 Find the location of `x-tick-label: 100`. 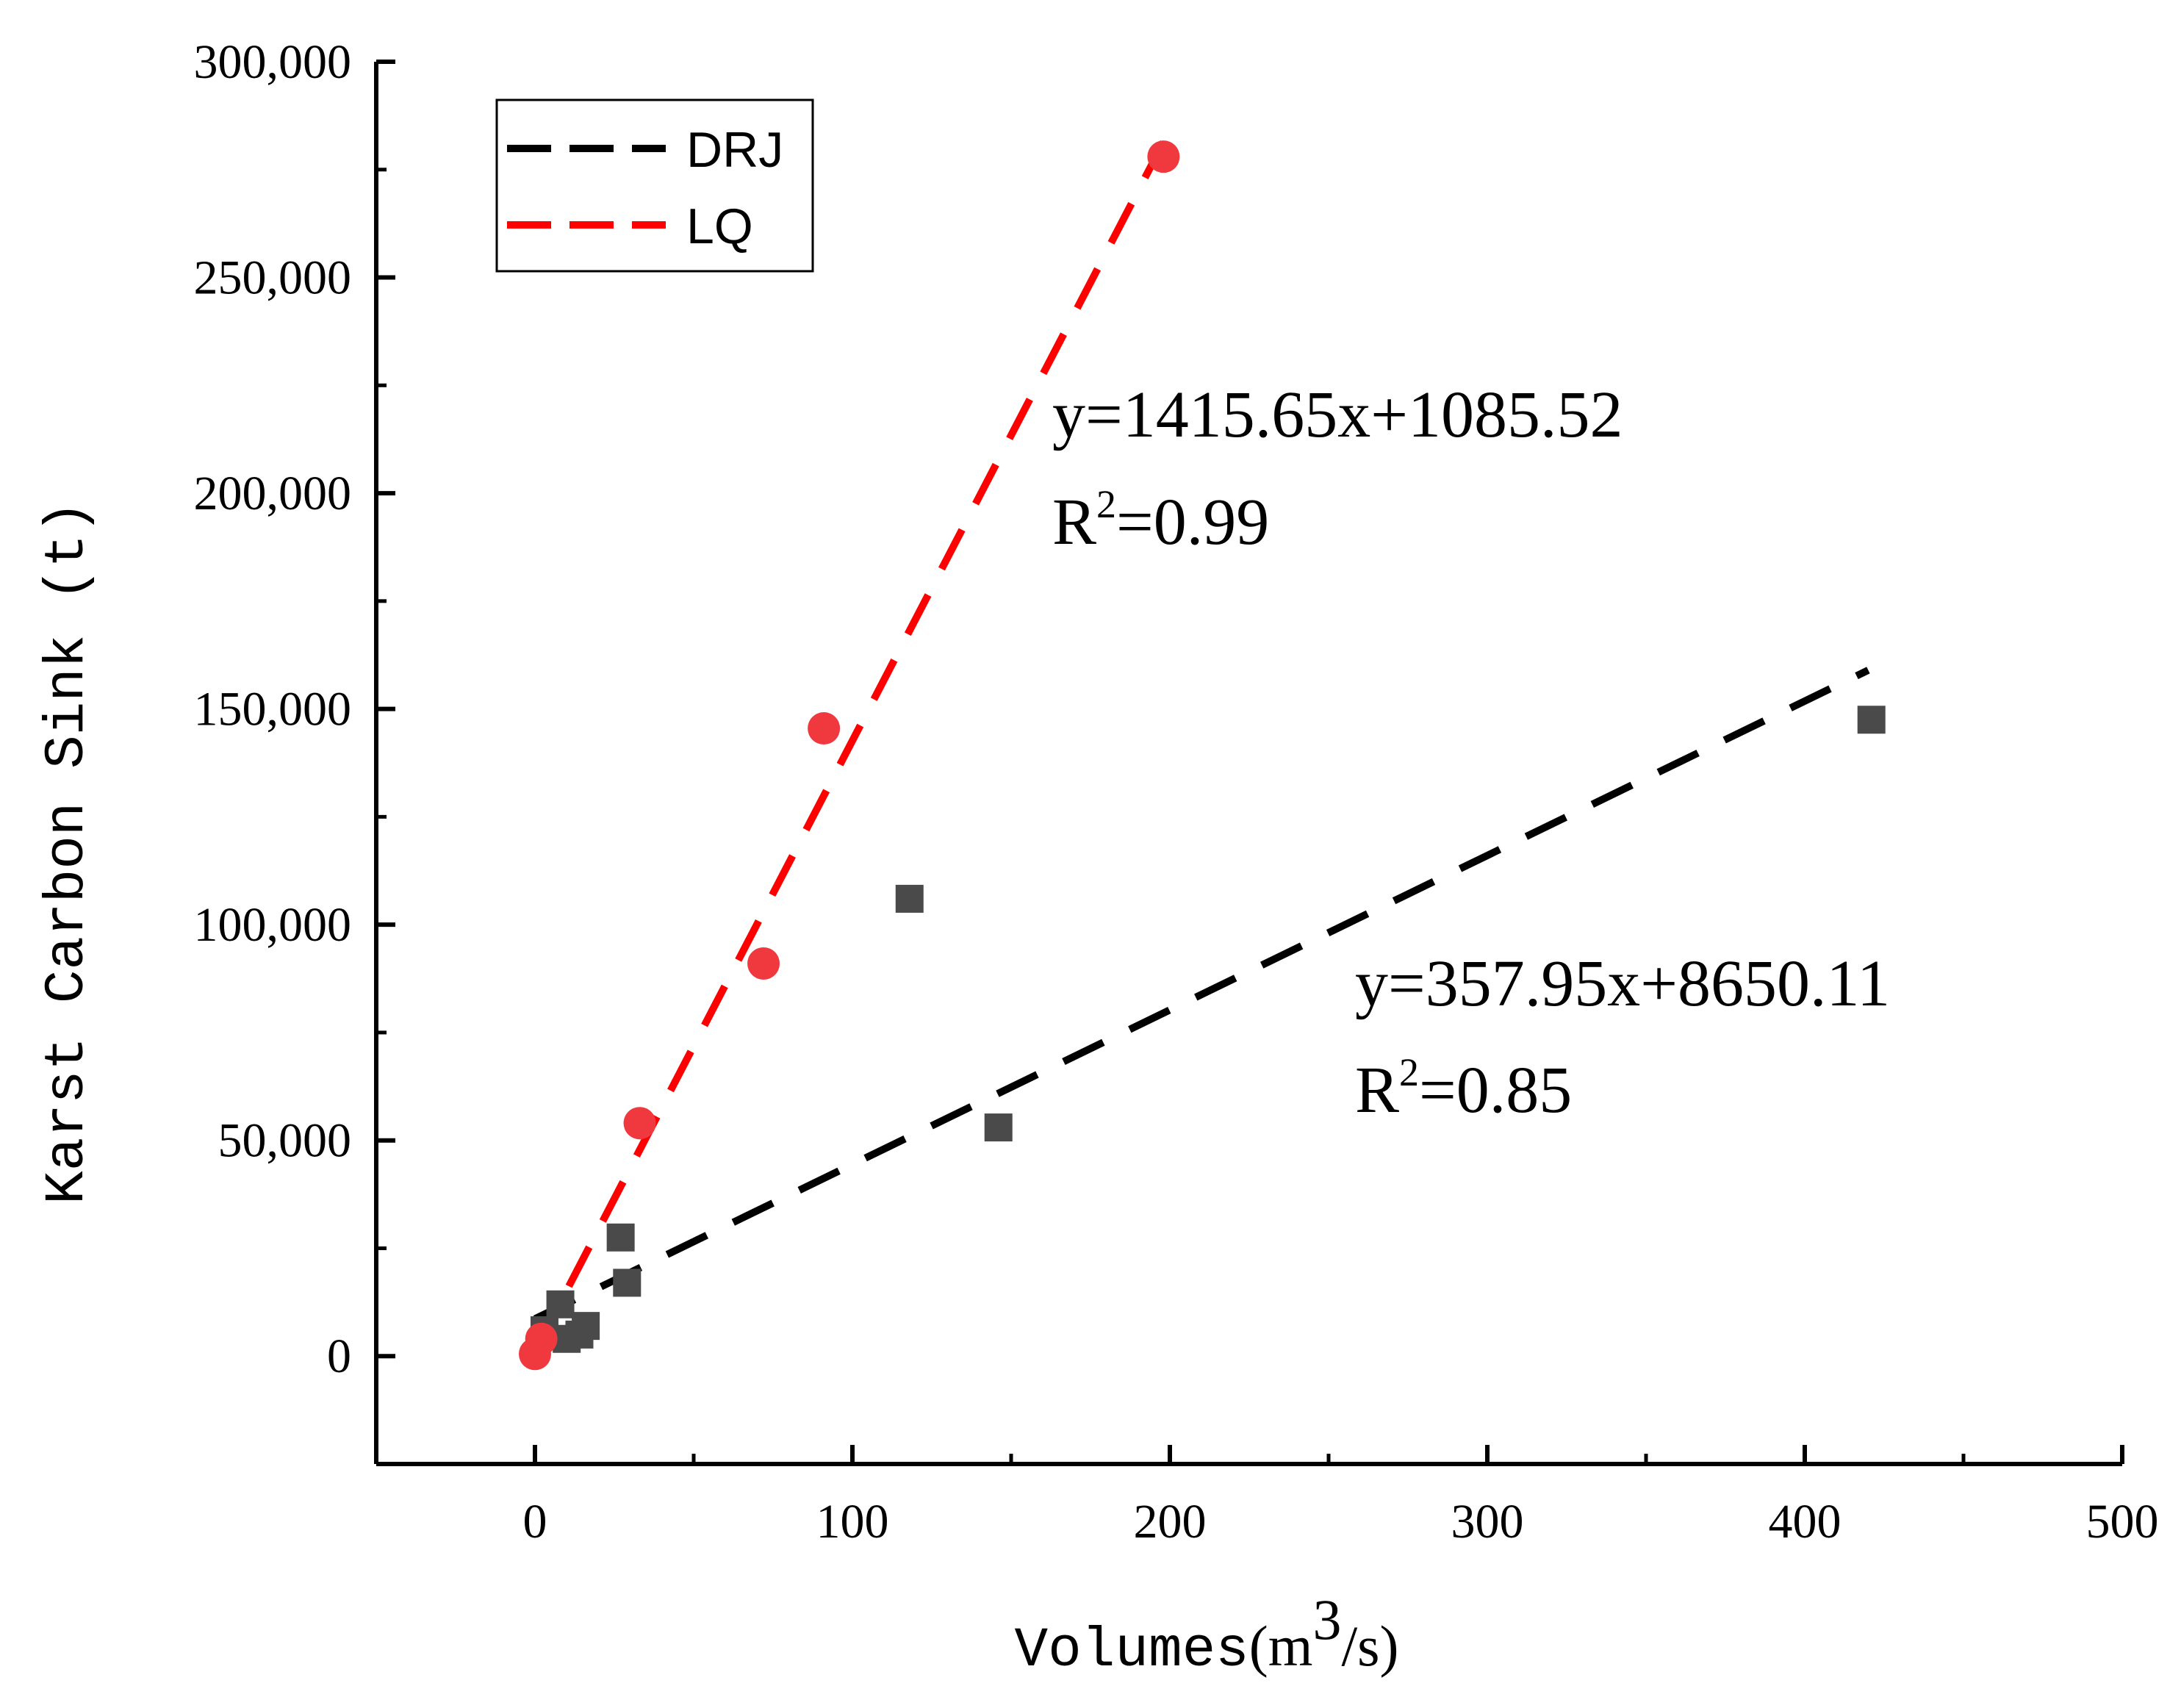

x-tick-label: 100 is located at coordinates (852, 1522).